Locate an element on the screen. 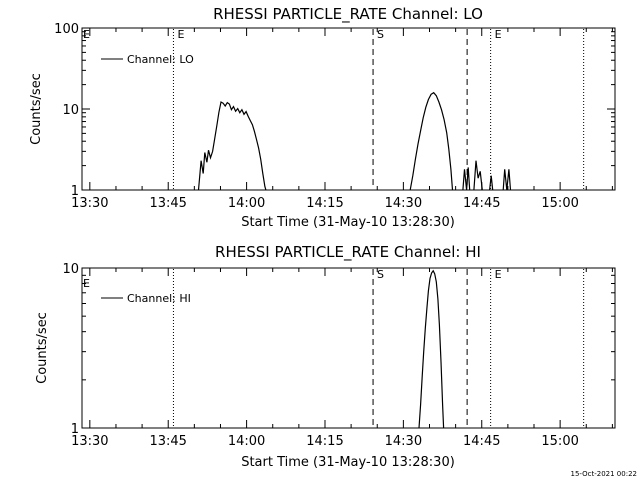 The width and height of the screenshot is (640, 480). hi-x-tick-label: 13:30 is located at coordinates (89, 441).